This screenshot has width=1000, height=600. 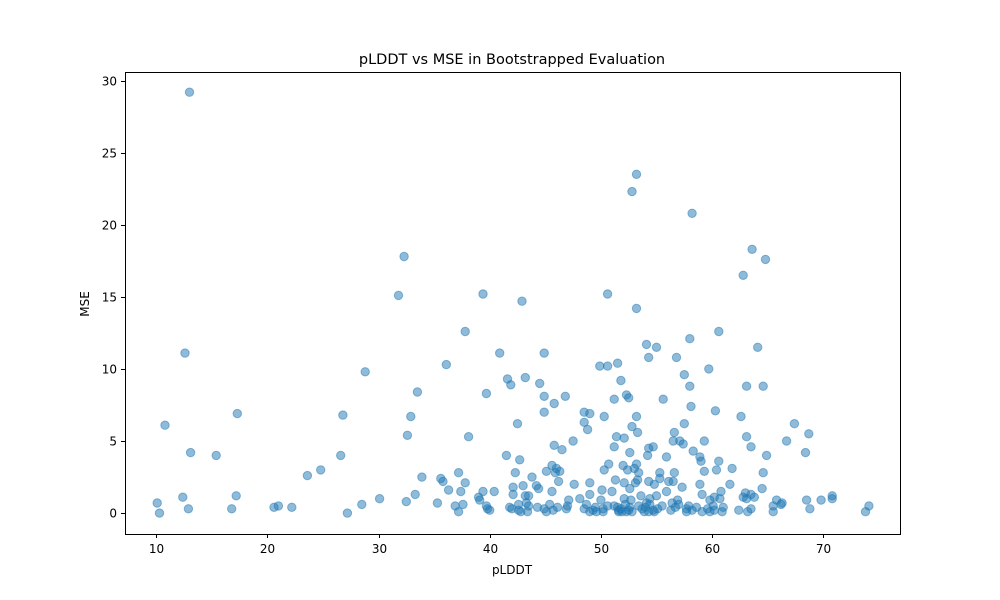 I want to click on y-tick-label: 10, so click(x=109, y=370).